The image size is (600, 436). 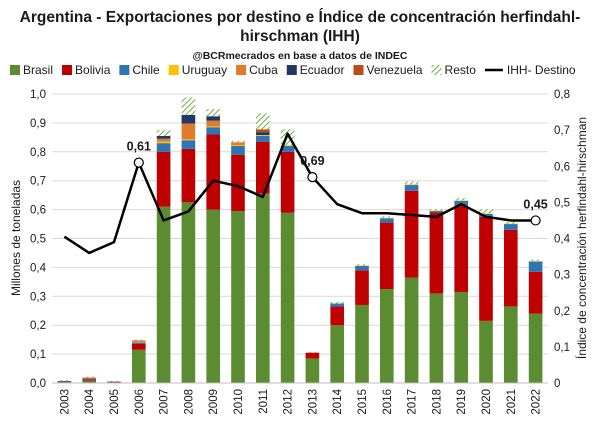 I want to click on bar-uruguay-2018, so click(x=436, y=211).